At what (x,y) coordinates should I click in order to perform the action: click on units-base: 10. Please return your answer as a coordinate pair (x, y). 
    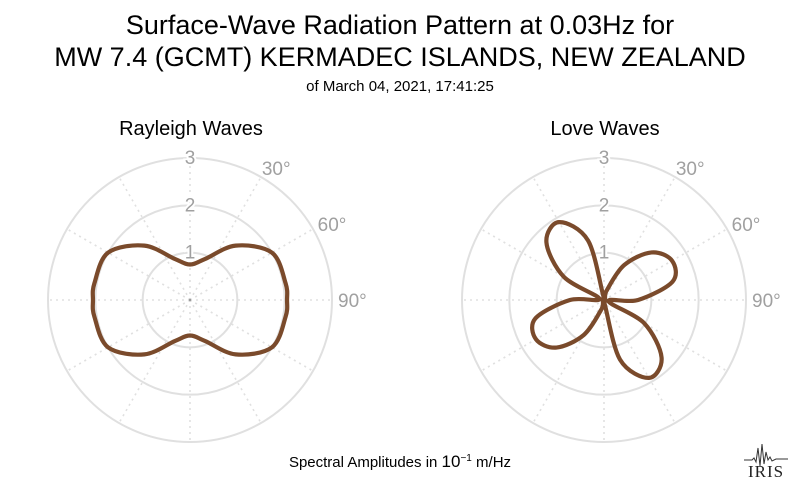
    Looking at the image, I should click on (451, 461).